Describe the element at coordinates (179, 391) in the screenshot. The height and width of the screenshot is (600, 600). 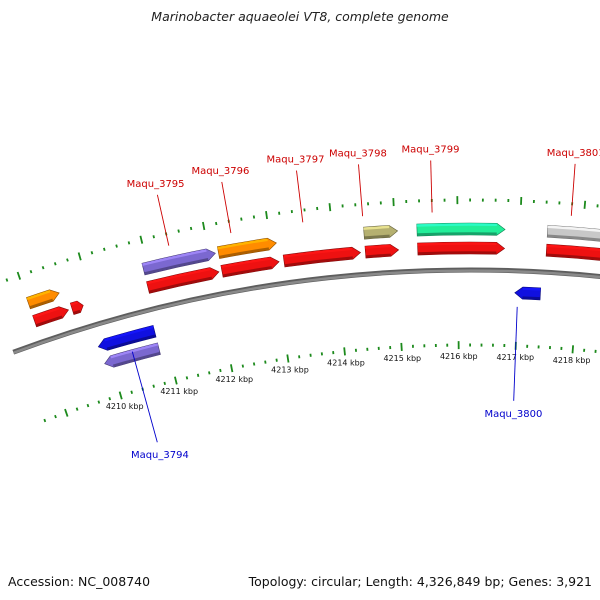
I see `tick-label: 4211 kbp` at that location.